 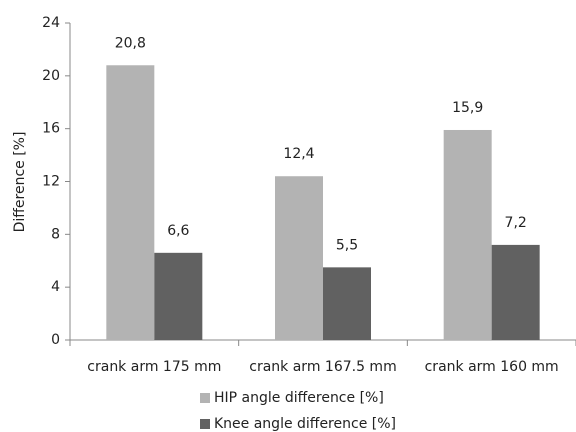 I want to click on y-tick-label: 12, so click(x=51, y=182).